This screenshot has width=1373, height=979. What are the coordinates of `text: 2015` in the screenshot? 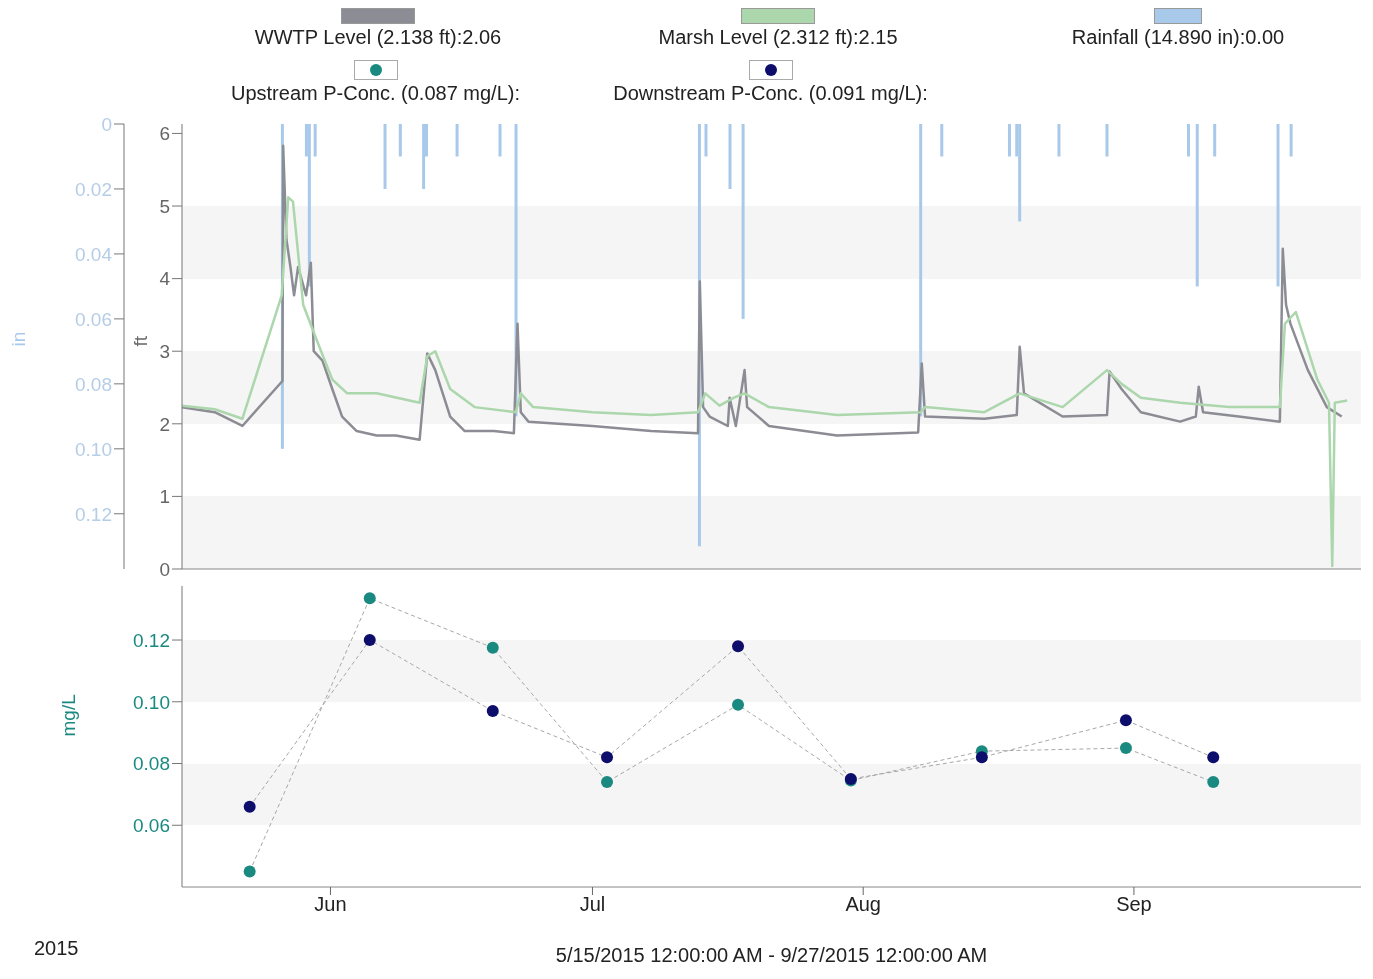 It's located at (56, 948).